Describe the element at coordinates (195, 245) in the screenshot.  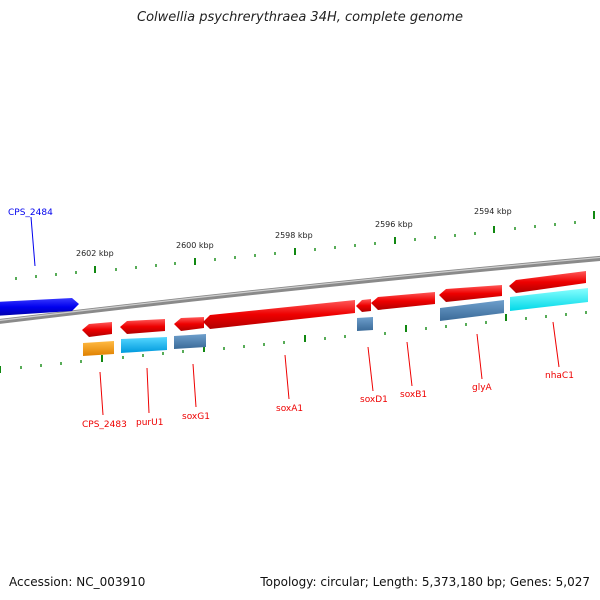
I see `tick-label-2600: 2600 kbp` at that location.